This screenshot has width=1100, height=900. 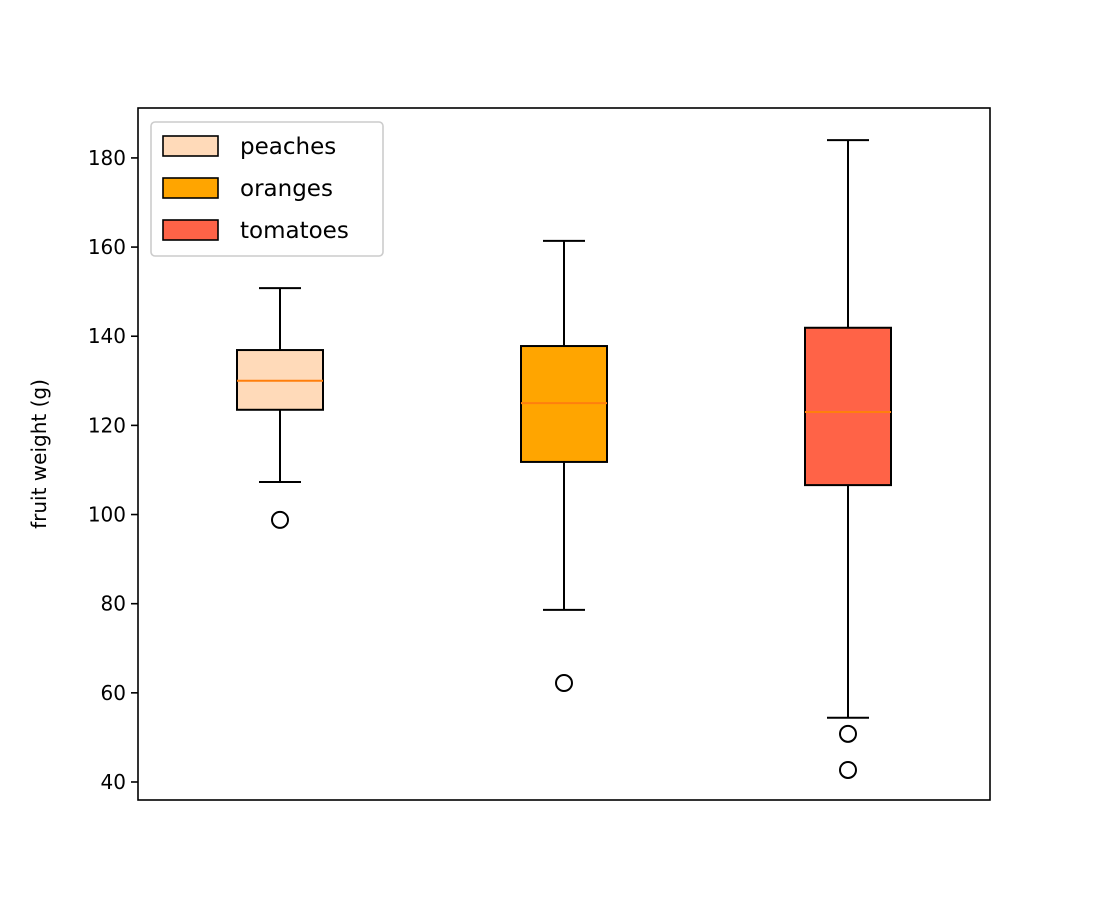 What do you see at coordinates (113, 604) in the screenshot?
I see `y-tick-label: 80` at bounding box center [113, 604].